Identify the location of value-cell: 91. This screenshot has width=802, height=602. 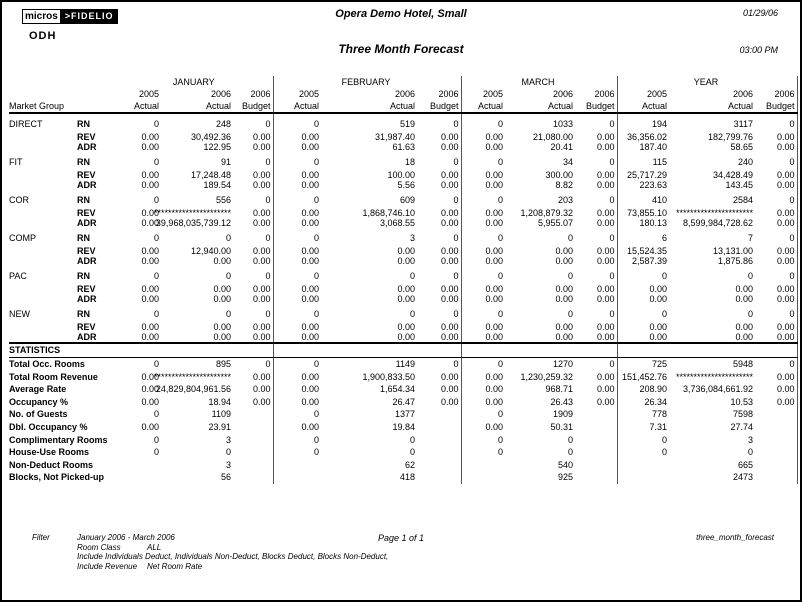
(225, 162).